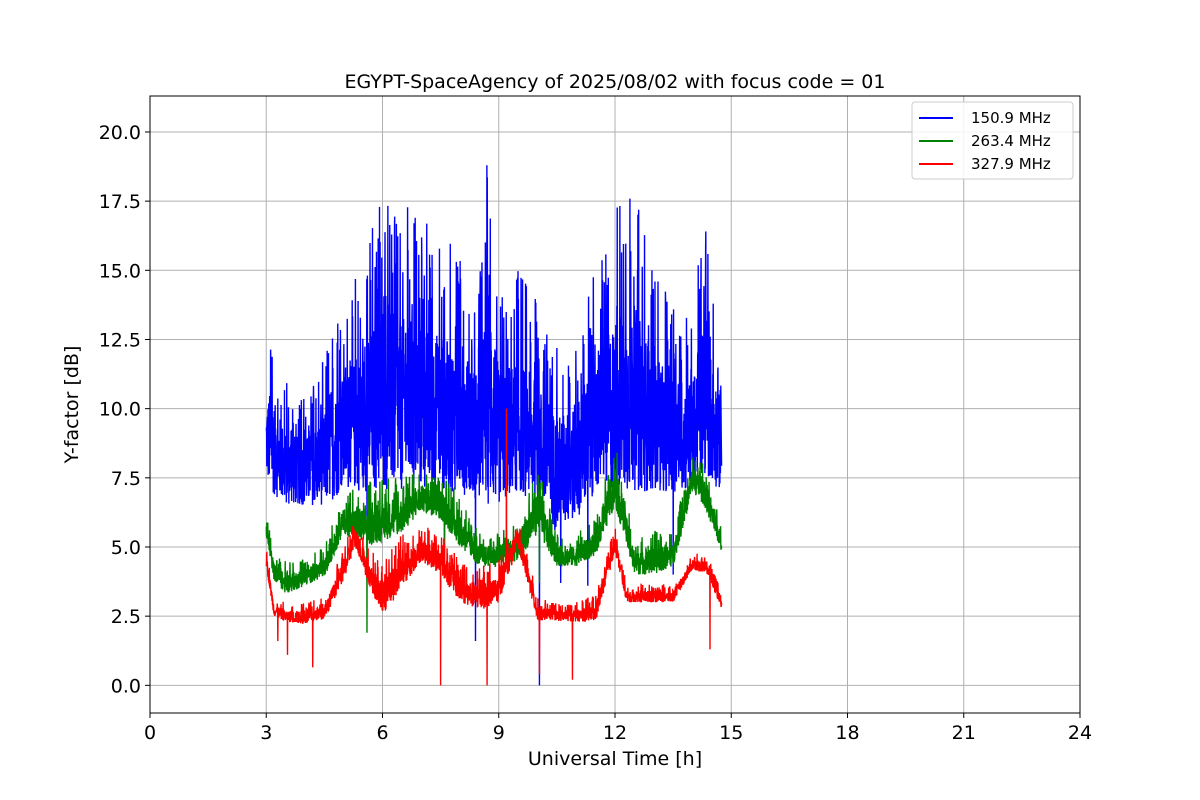 Image resolution: width=1200 pixels, height=800 pixels. Describe the element at coordinates (126, 548) in the screenshot. I see `y-tick-label: 5.0` at that location.